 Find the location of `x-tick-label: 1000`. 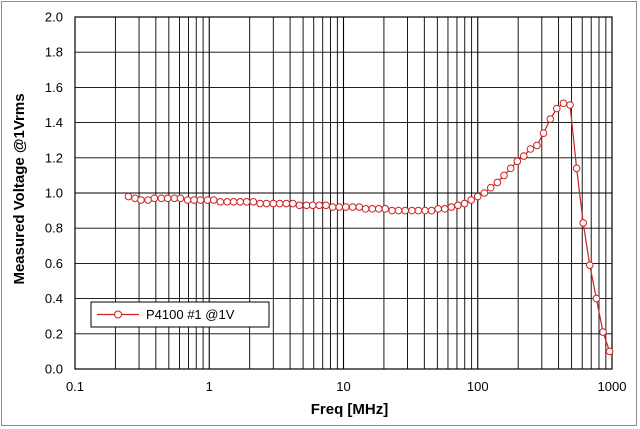

x-tick-label: 1000 is located at coordinates (612, 386).